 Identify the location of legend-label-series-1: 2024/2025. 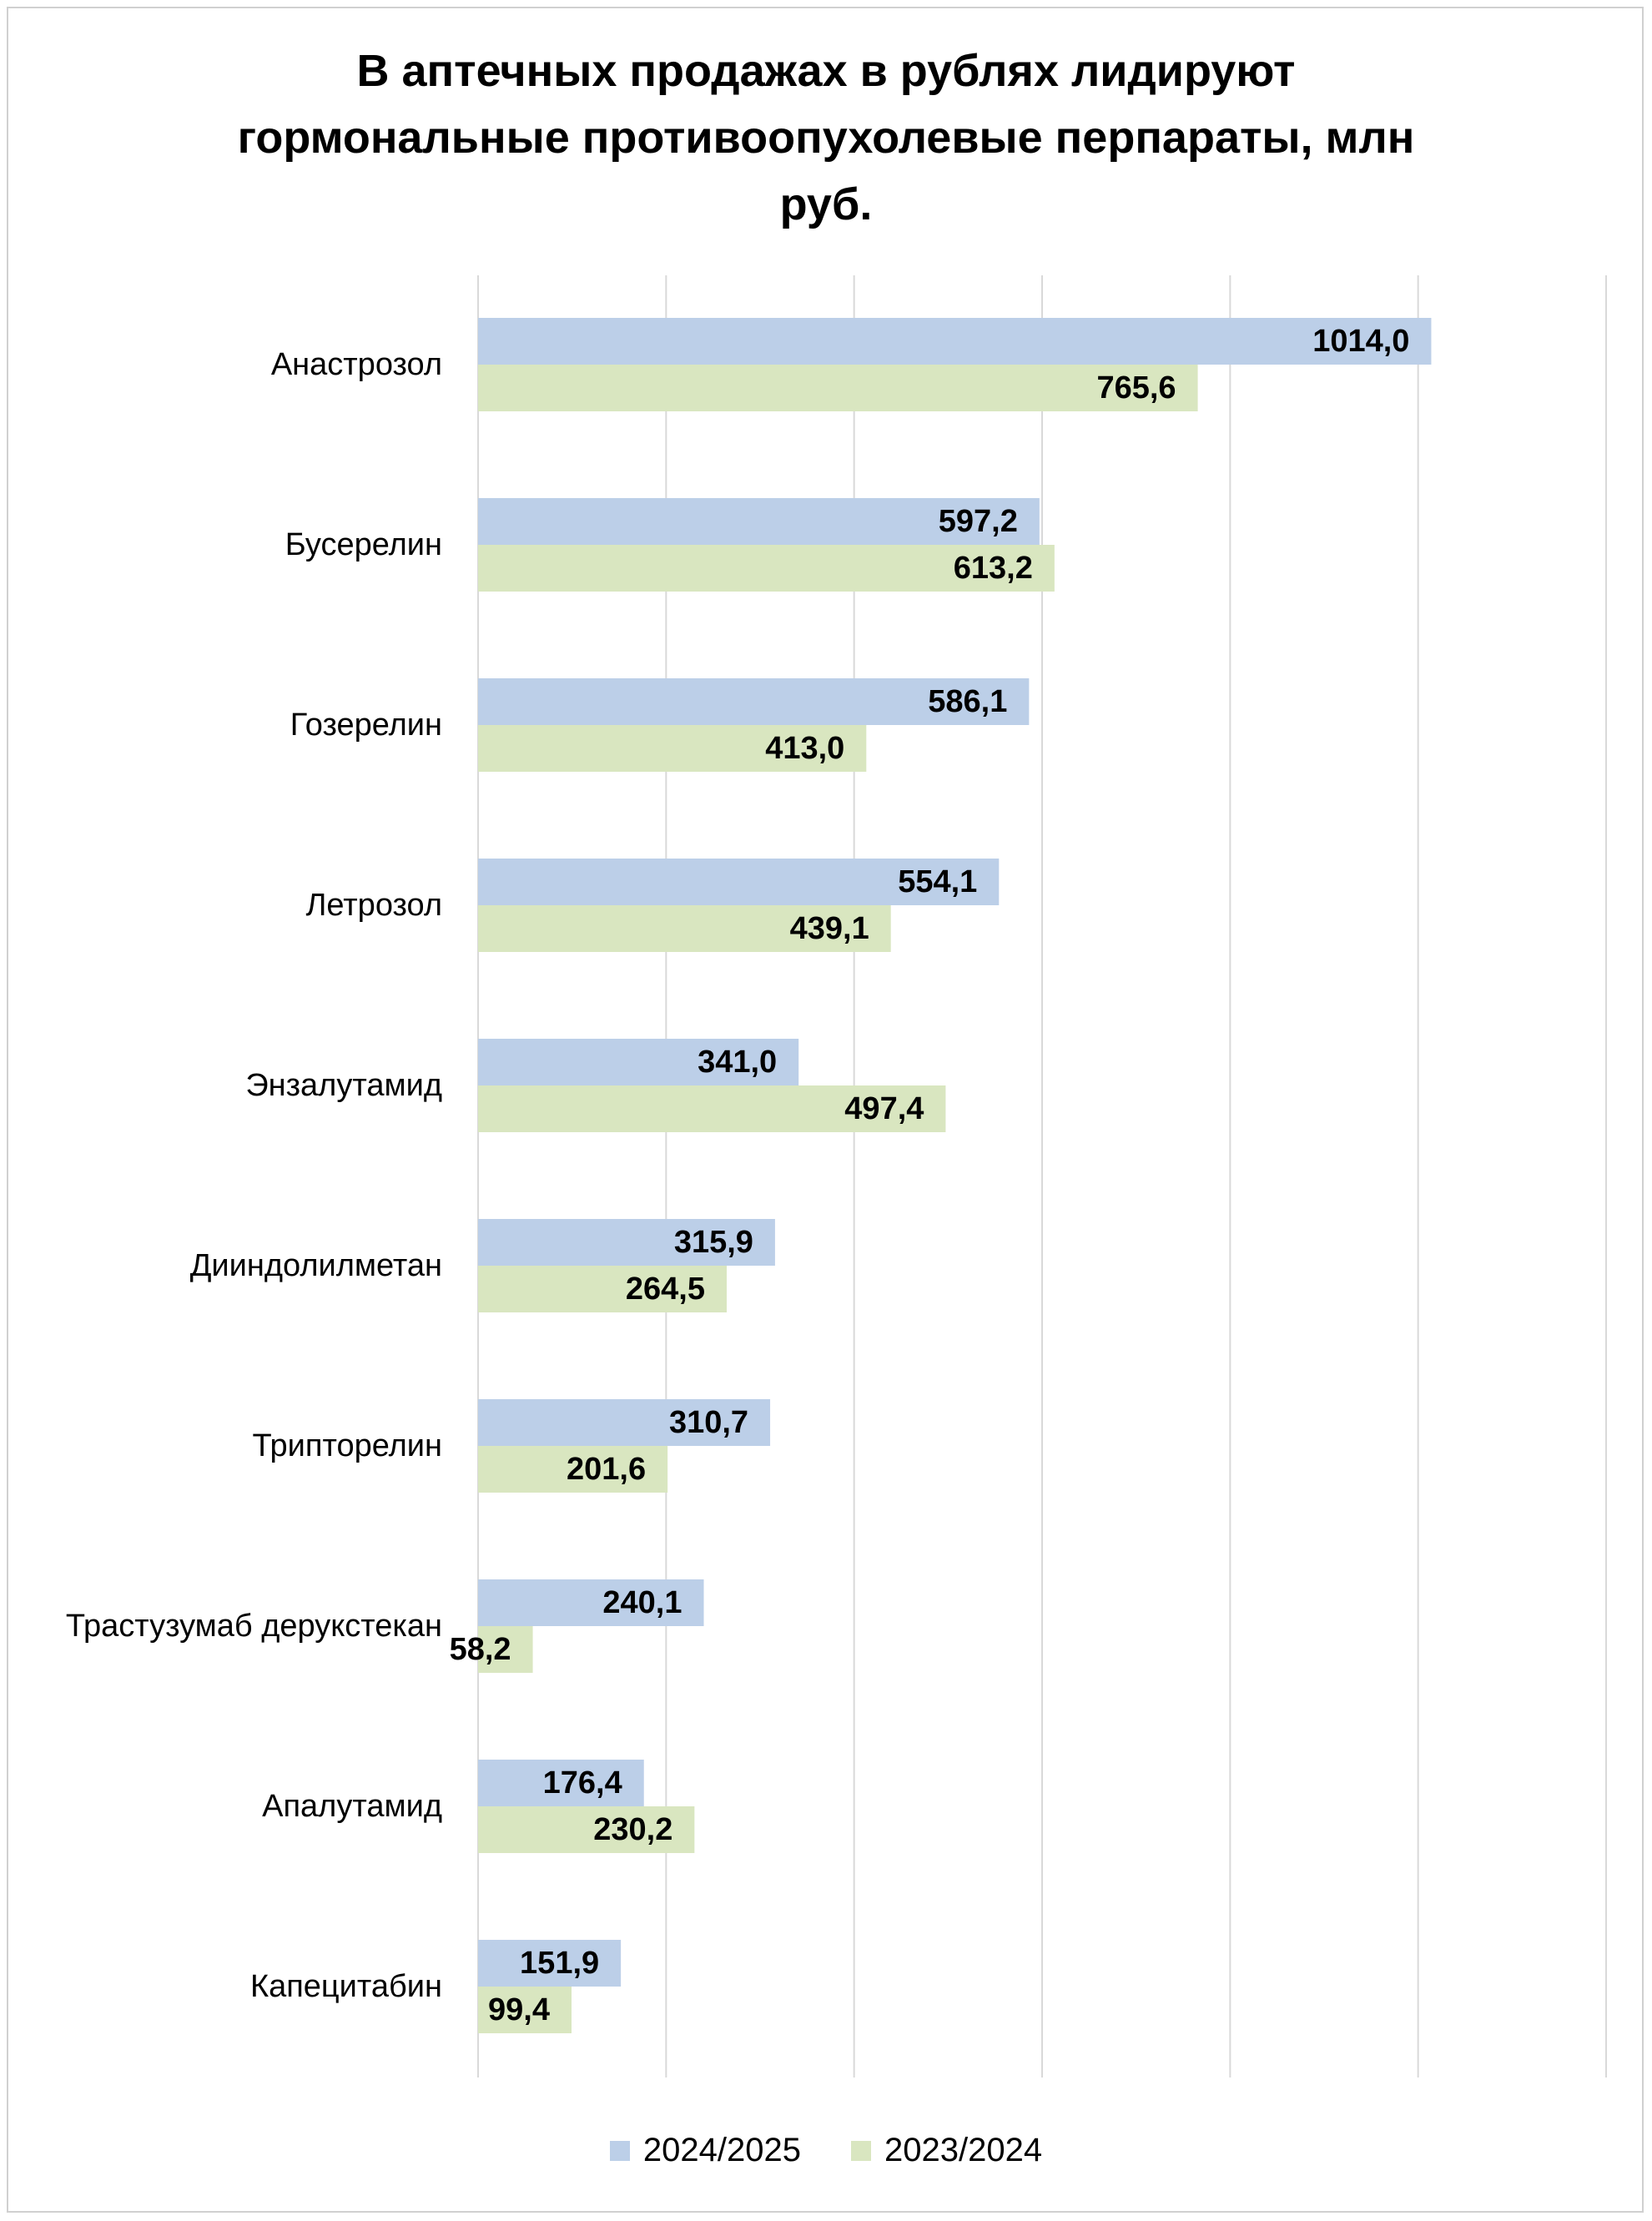
(721, 2150).